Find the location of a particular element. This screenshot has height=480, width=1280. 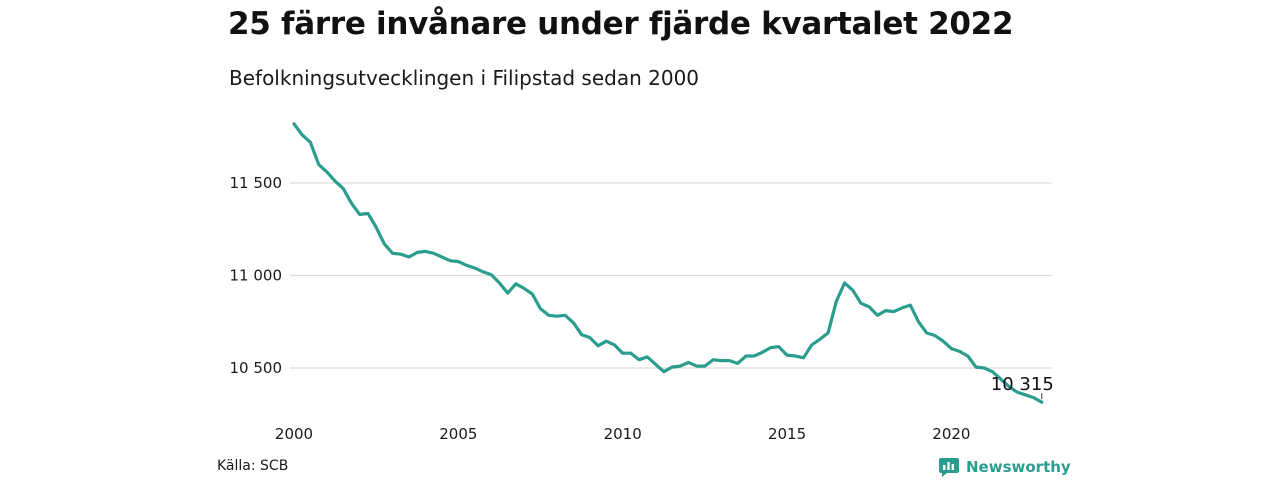

x-tick-label: 2010 is located at coordinates (623, 434).